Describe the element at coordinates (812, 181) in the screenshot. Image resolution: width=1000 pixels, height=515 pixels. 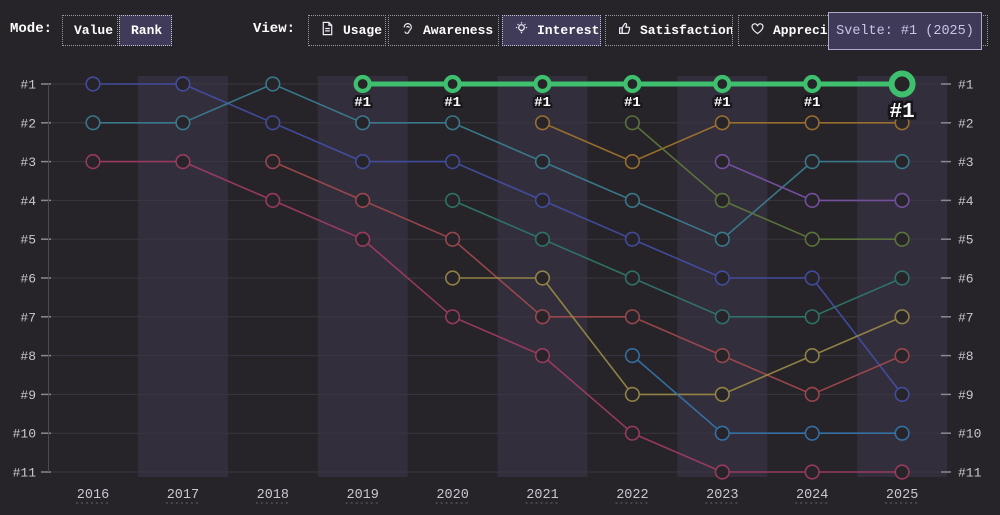
I see `series-series-purple` at that location.